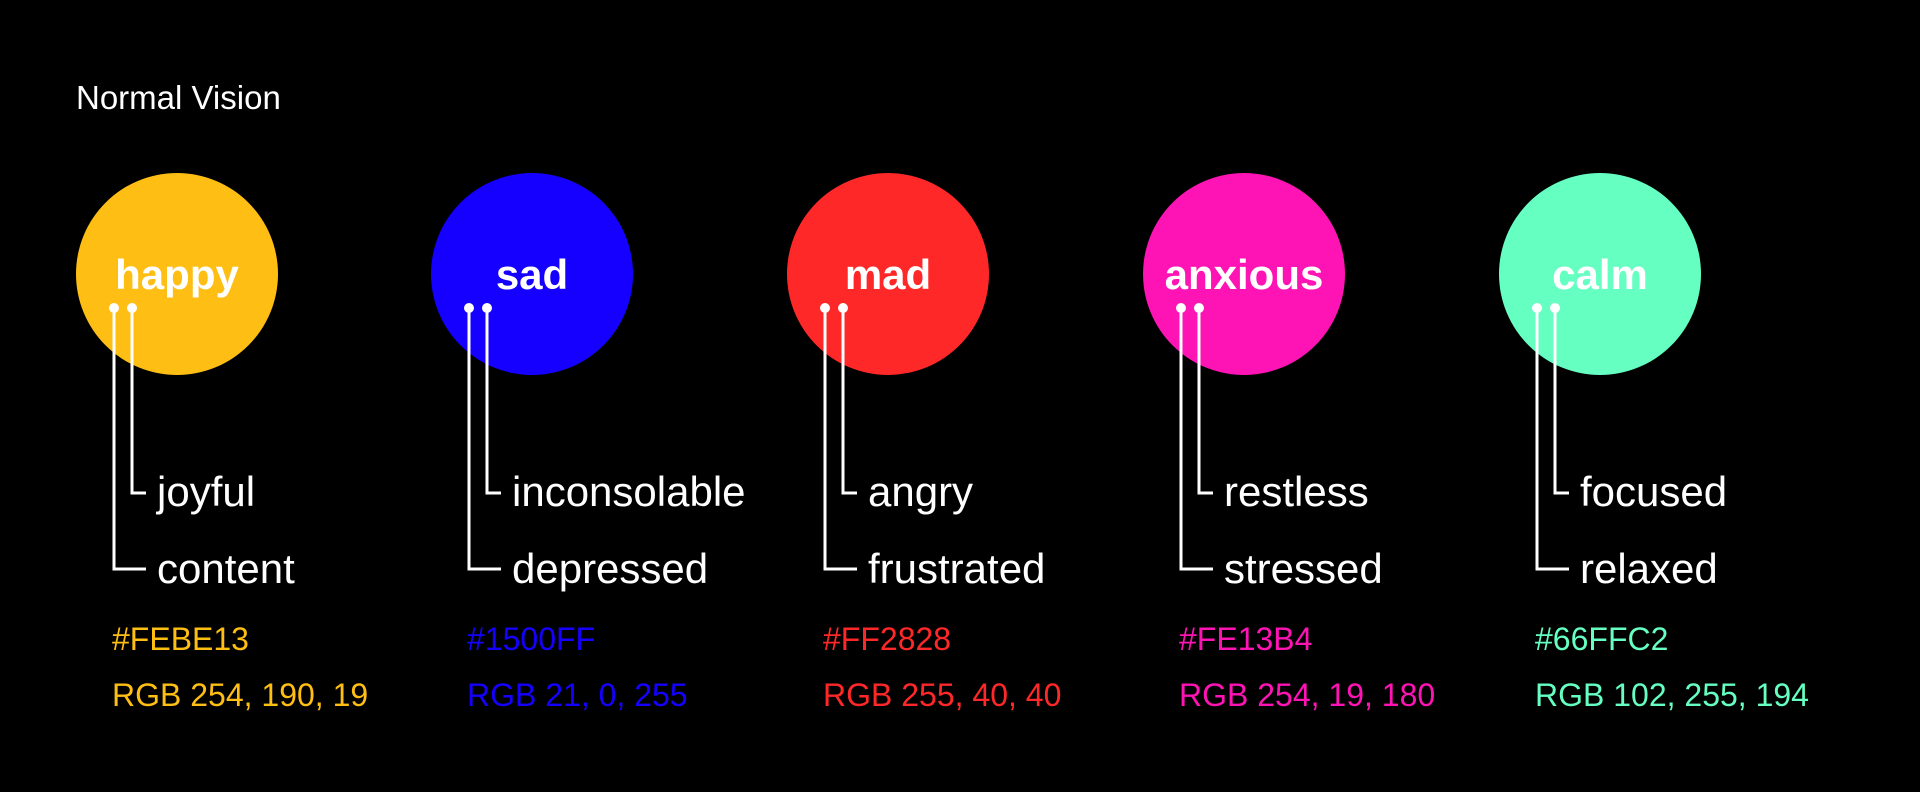 The width and height of the screenshot is (1920, 792). What do you see at coordinates (1654, 491) in the screenshot?
I see `related-word: focused` at bounding box center [1654, 491].